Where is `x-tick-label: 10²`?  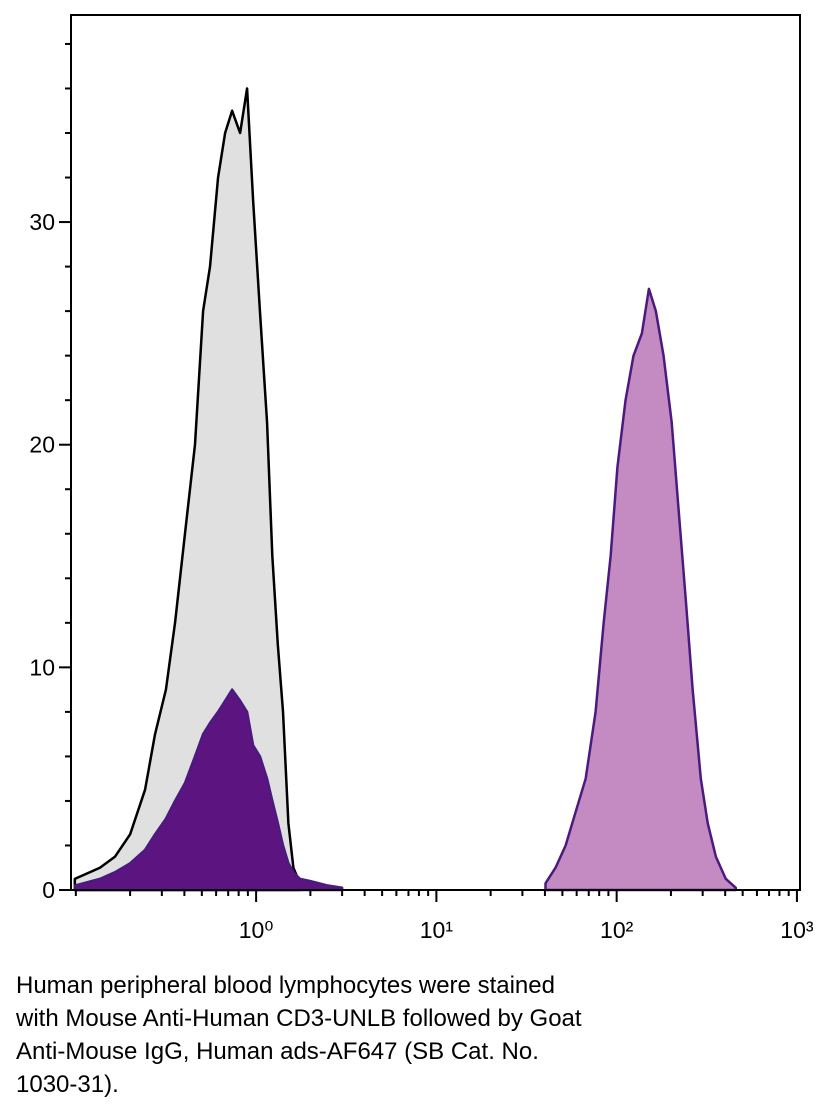 x-tick-label: 10² is located at coordinates (617, 930).